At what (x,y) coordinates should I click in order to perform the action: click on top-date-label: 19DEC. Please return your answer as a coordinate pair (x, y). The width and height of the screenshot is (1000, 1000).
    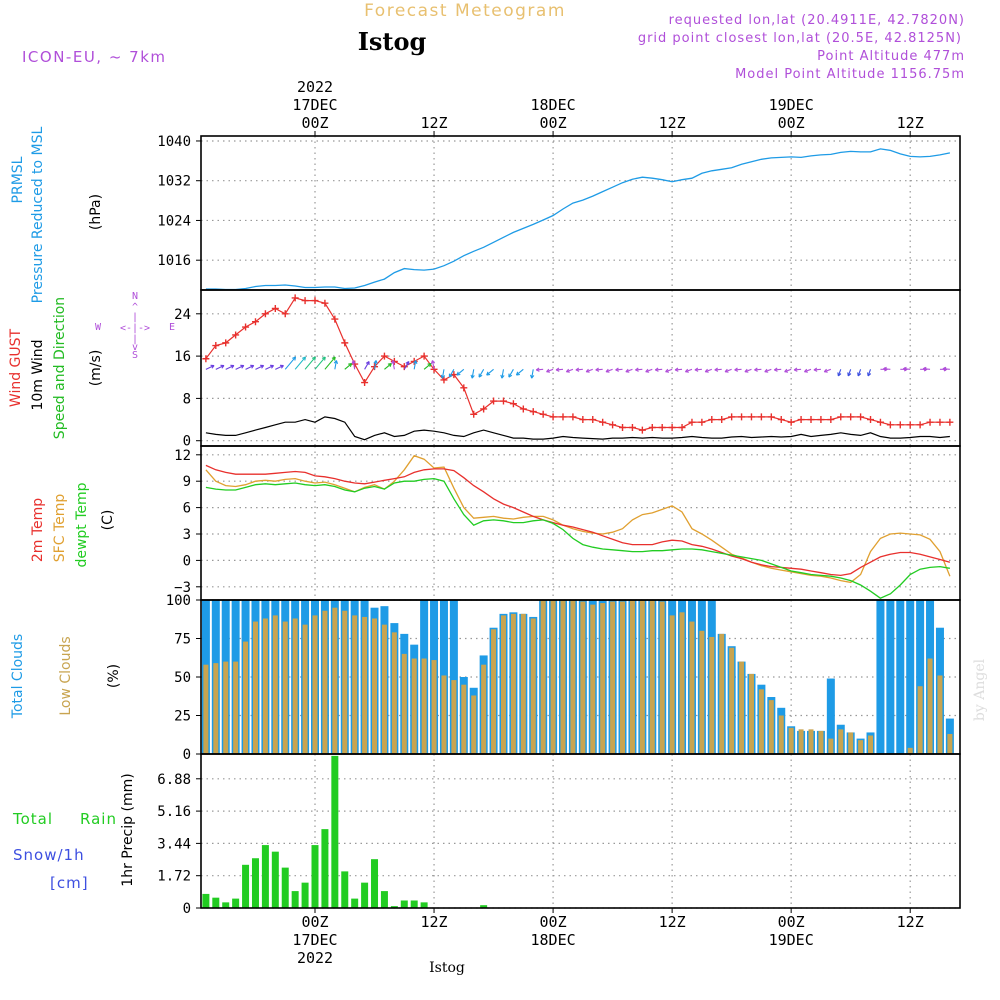
    Looking at the image, I should click on (791, 105).